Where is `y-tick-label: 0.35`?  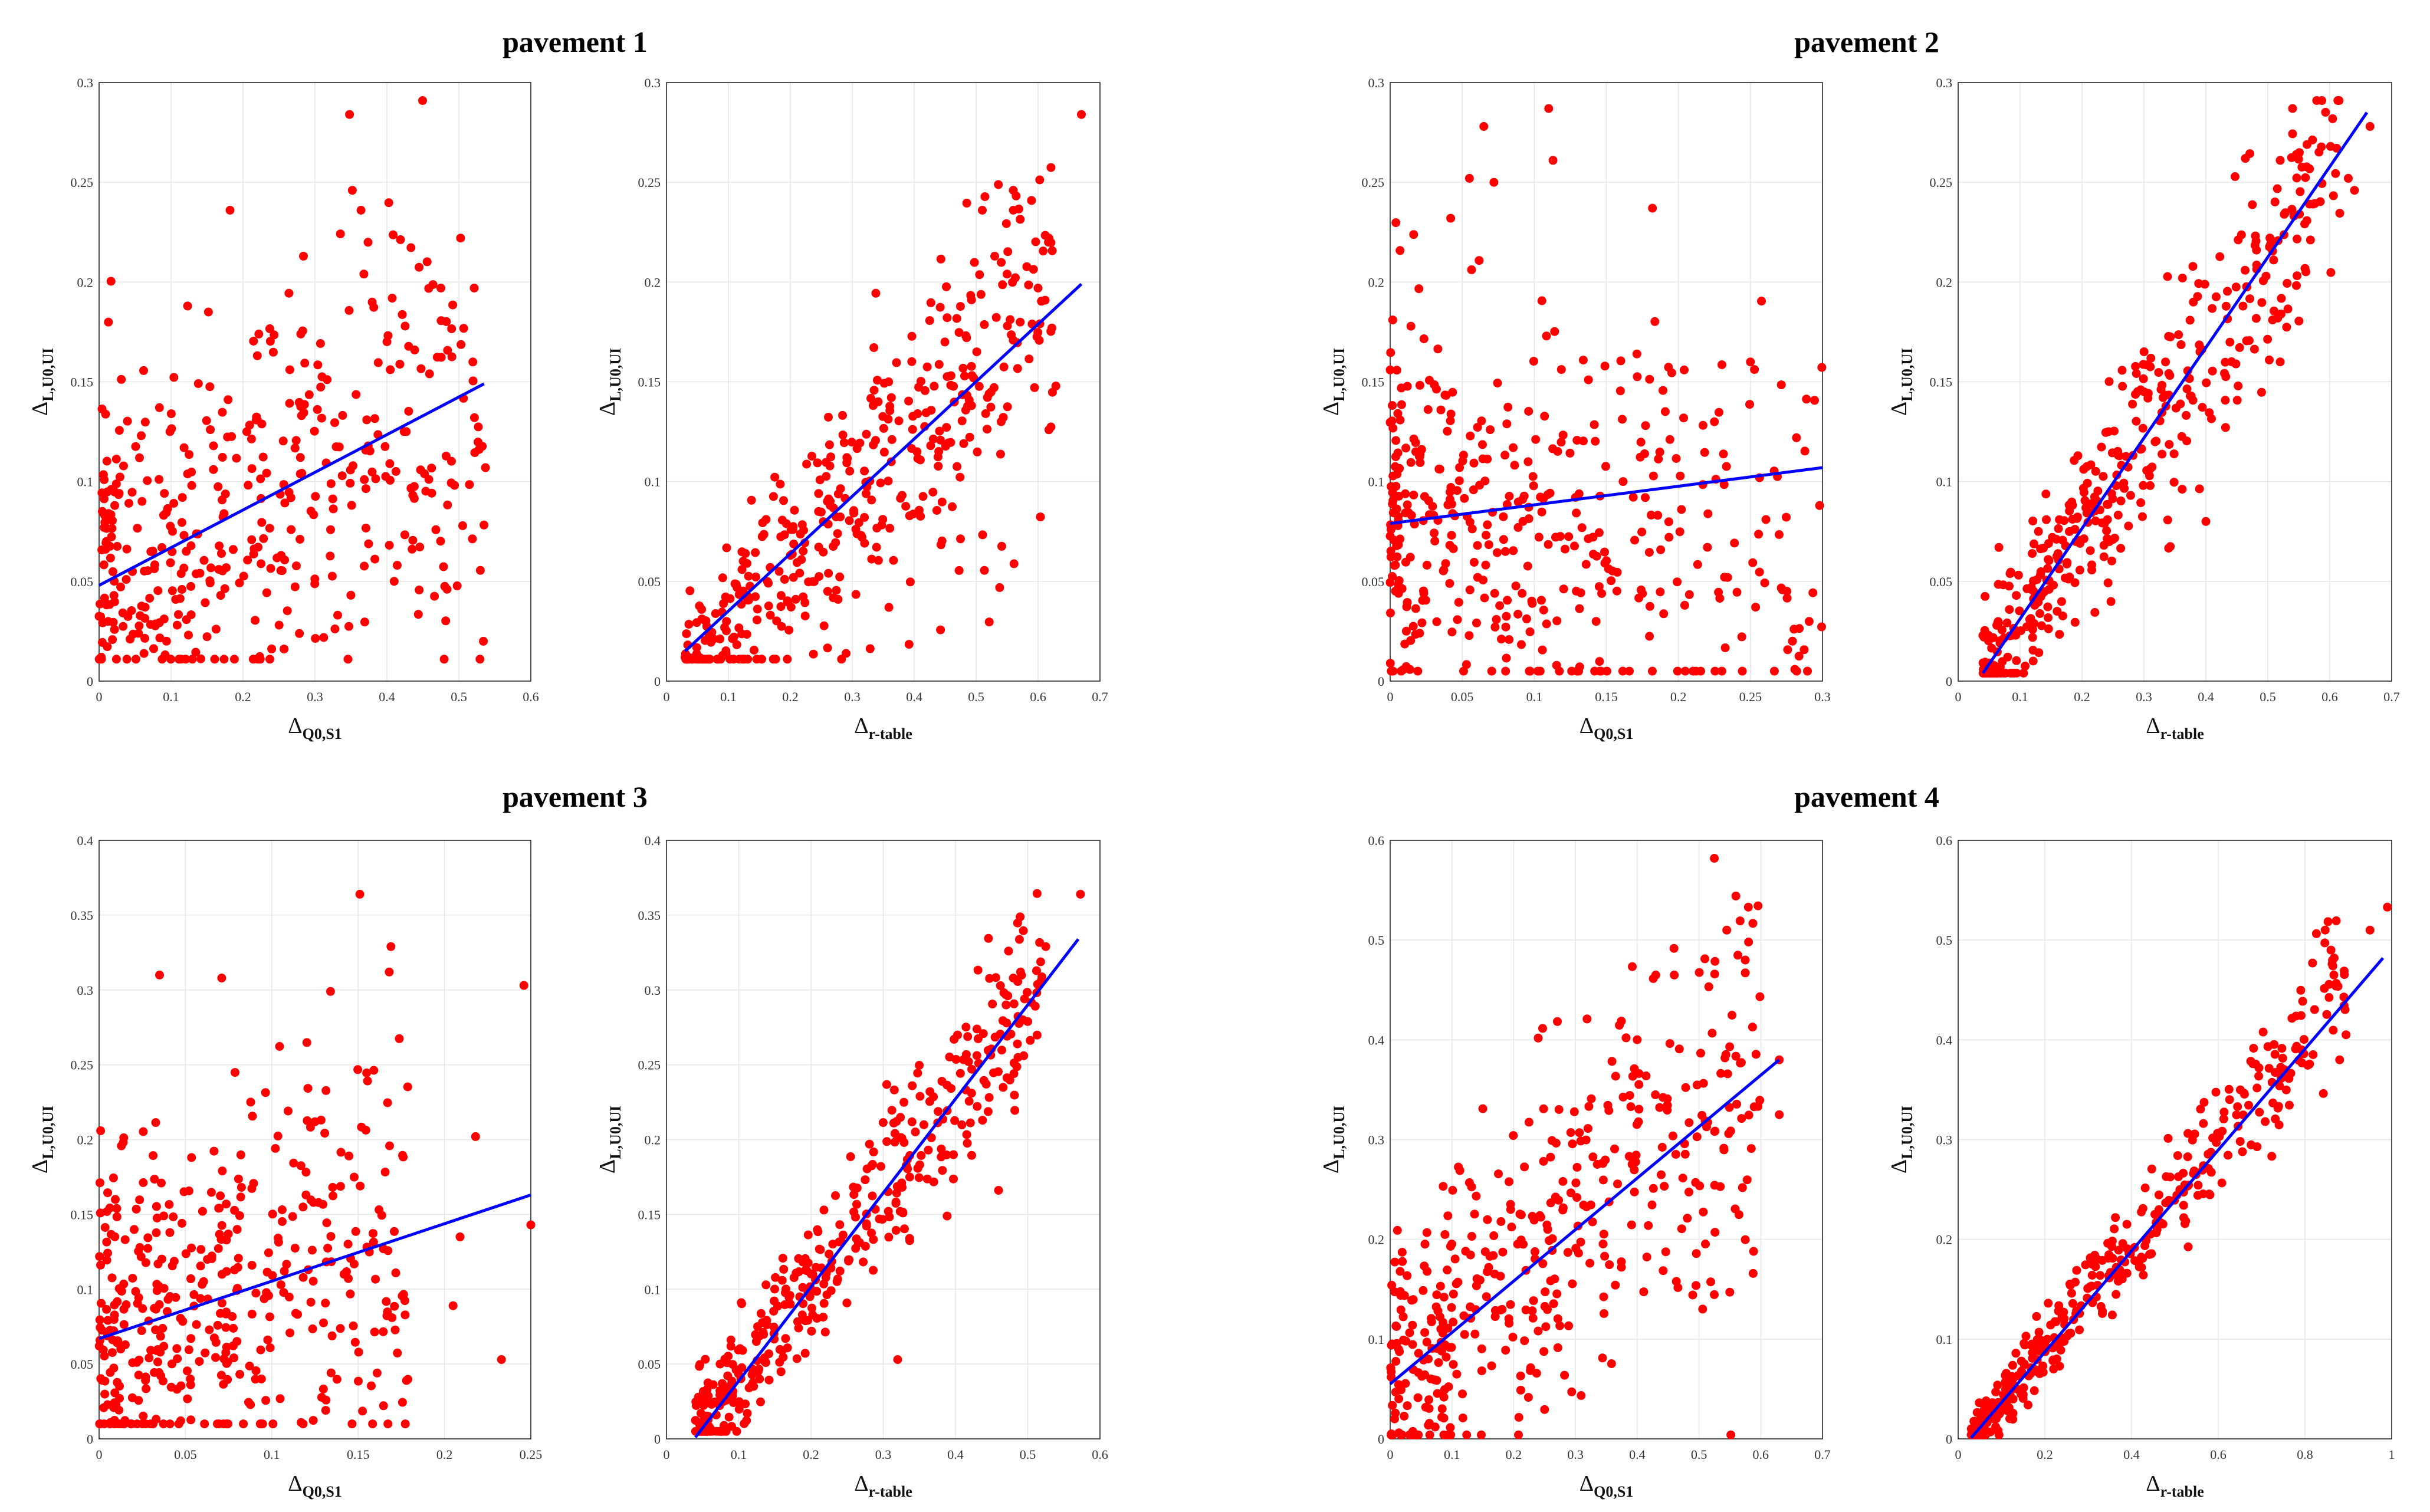
y-tick-label: 0.35 is located at coordinates (649, 916).